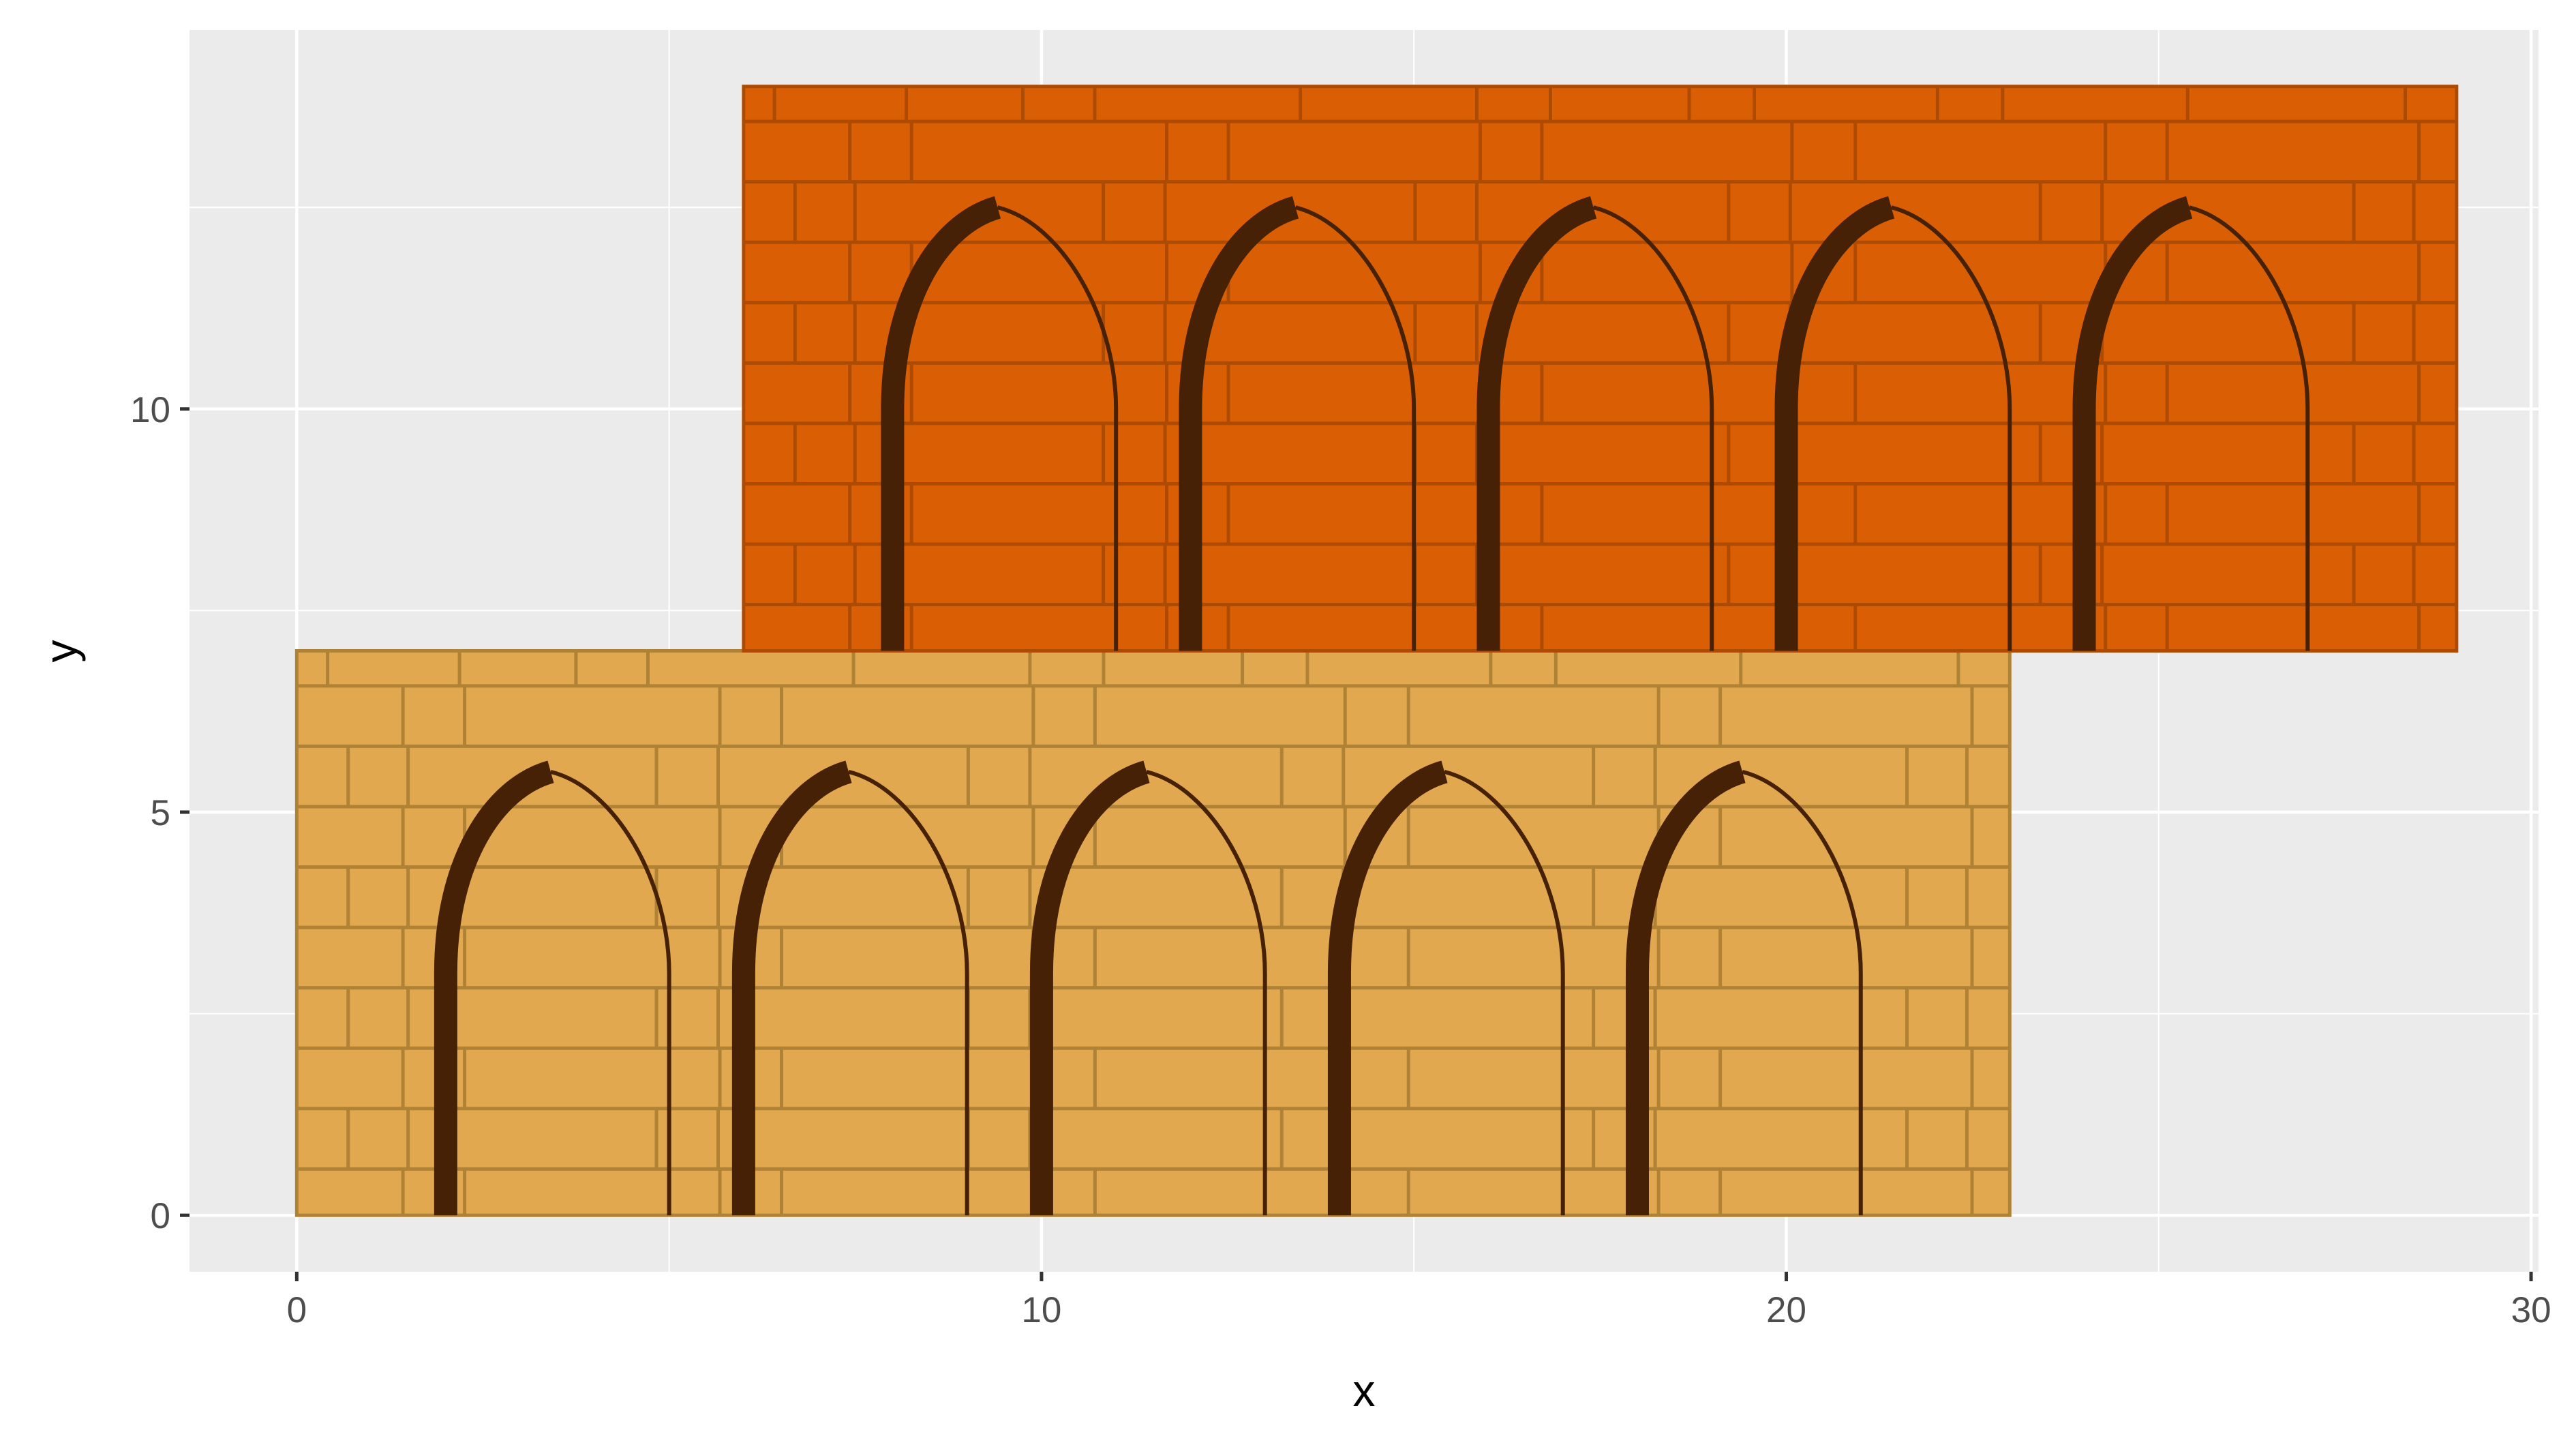  I want to click on x-tick-label: 0, so click(297, 1310).